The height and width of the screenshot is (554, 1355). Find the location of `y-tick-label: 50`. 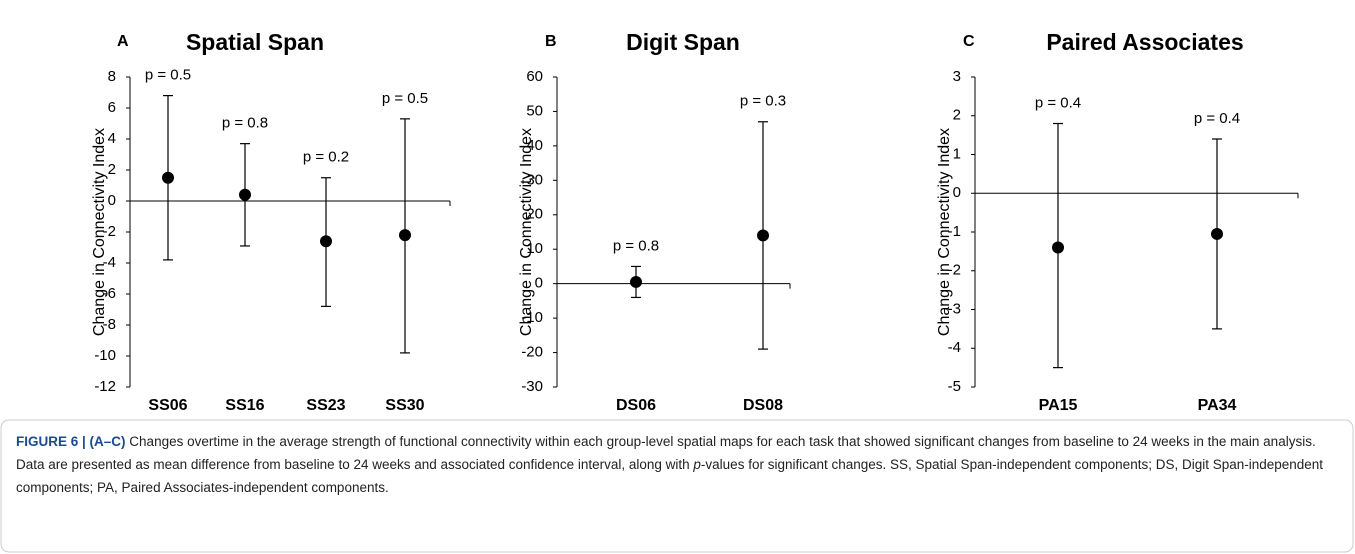

y-tick-label: 50 is located at coordinates (534, 110).